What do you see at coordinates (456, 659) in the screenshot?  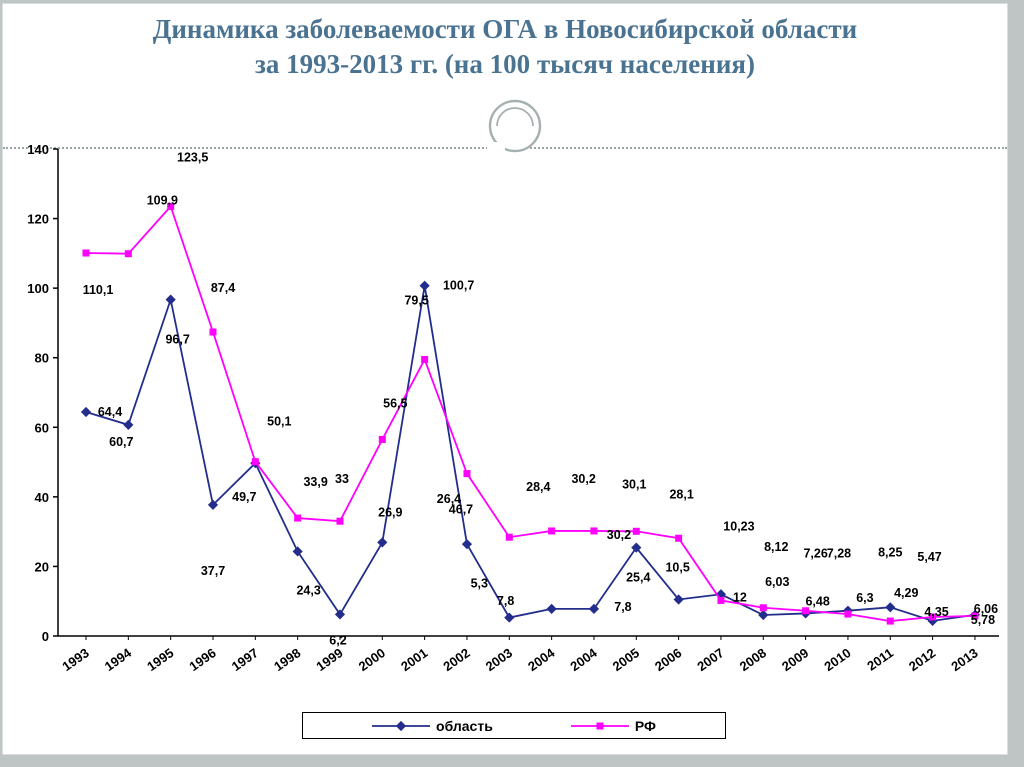 I see `svg-text: 2002` at bounding box center [456, 659].